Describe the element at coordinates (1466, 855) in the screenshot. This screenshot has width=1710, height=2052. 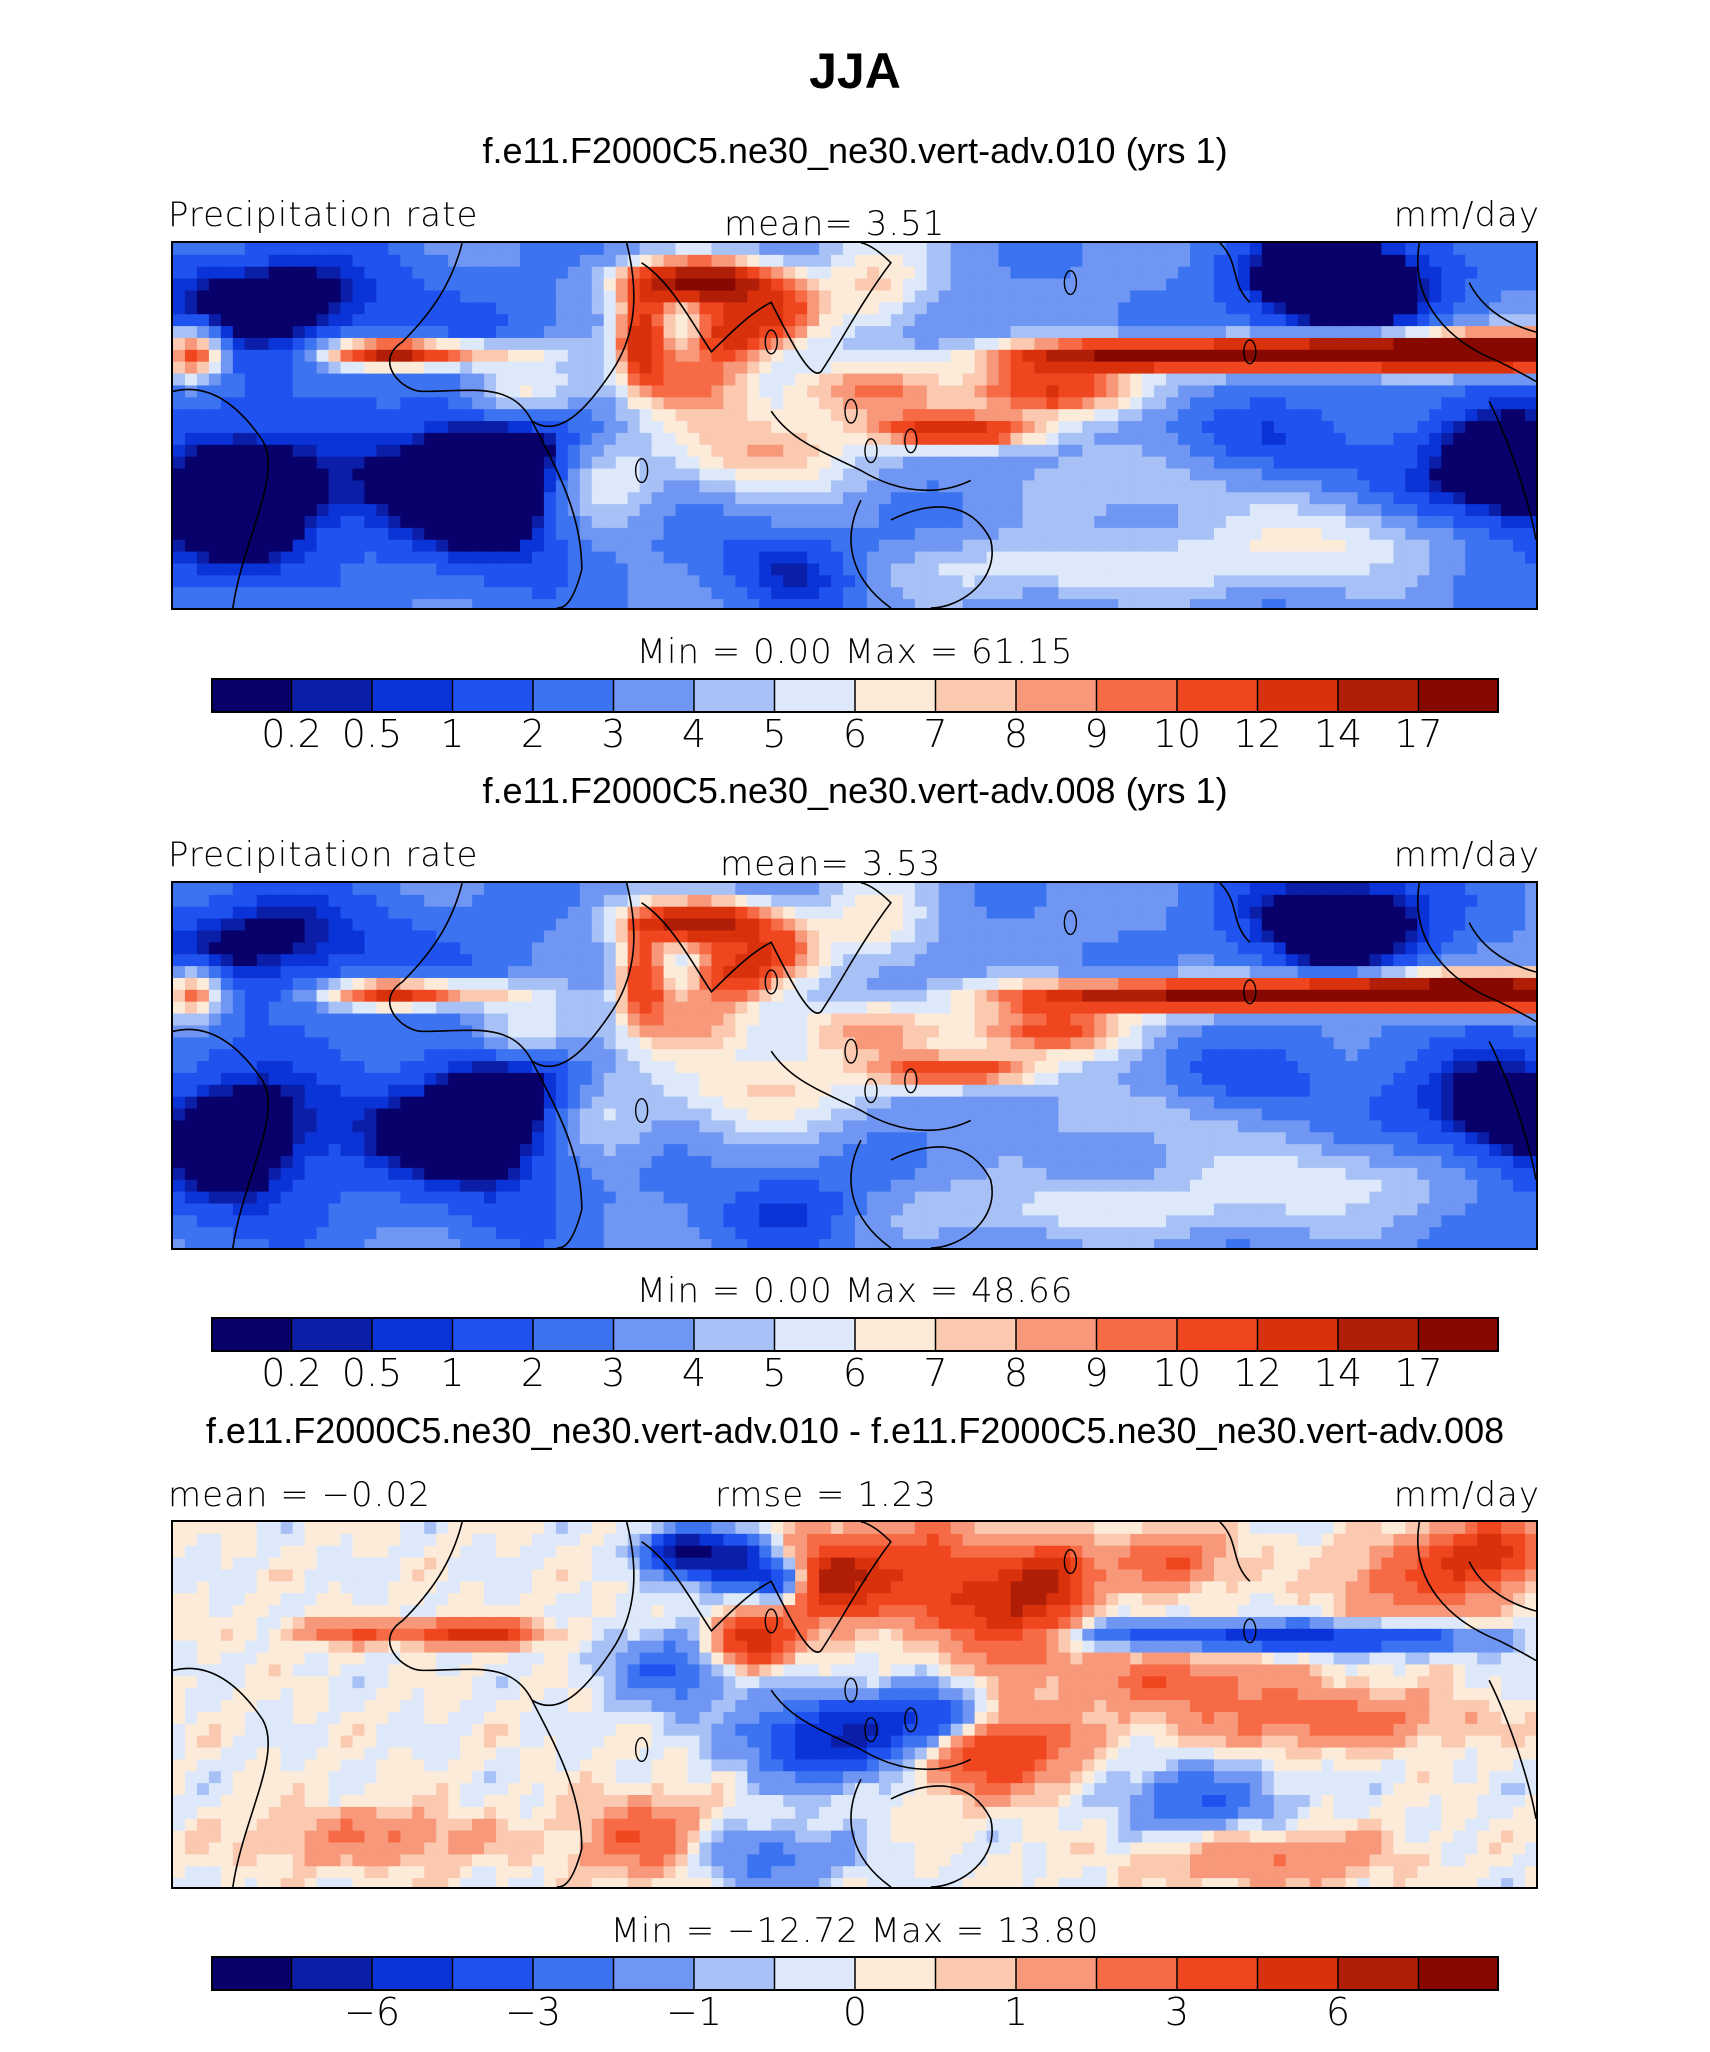
I see `panel-2-units-label: mm/day` at that location.